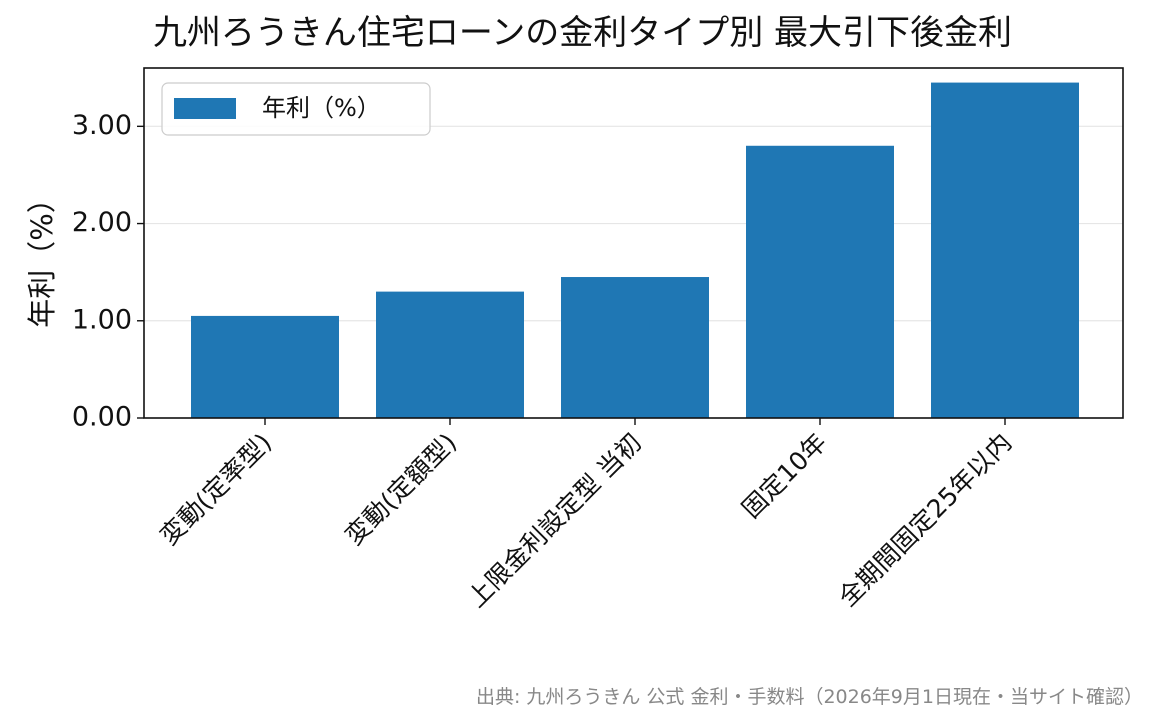  I want to click on y-tick-label: 2.00, so click(102, 222).